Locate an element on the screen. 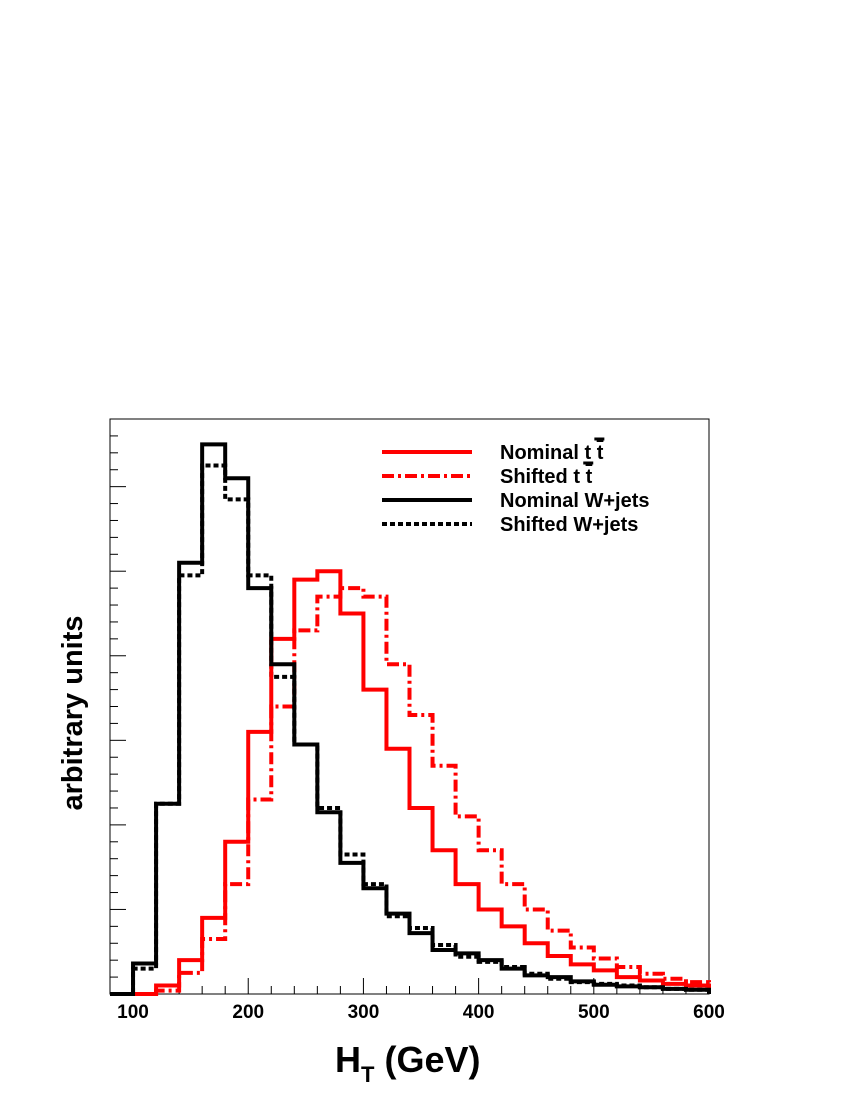  legend-label: Shifted t t is located at coordinates (546, 477).